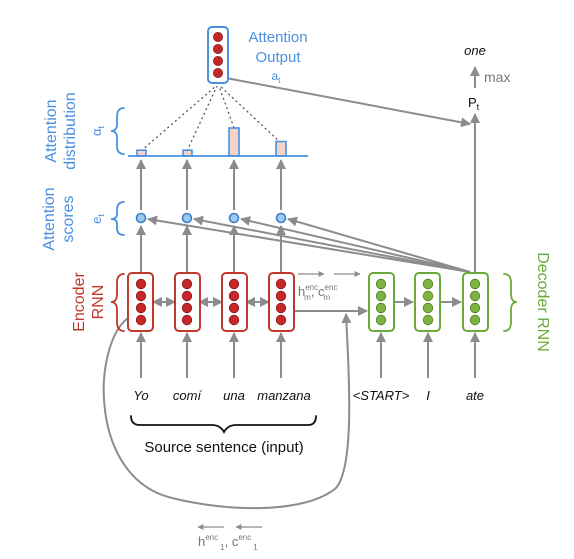  Describe the element at coordinates (510, 302) in the screenshot. I see `decoder-bracket` at that location.